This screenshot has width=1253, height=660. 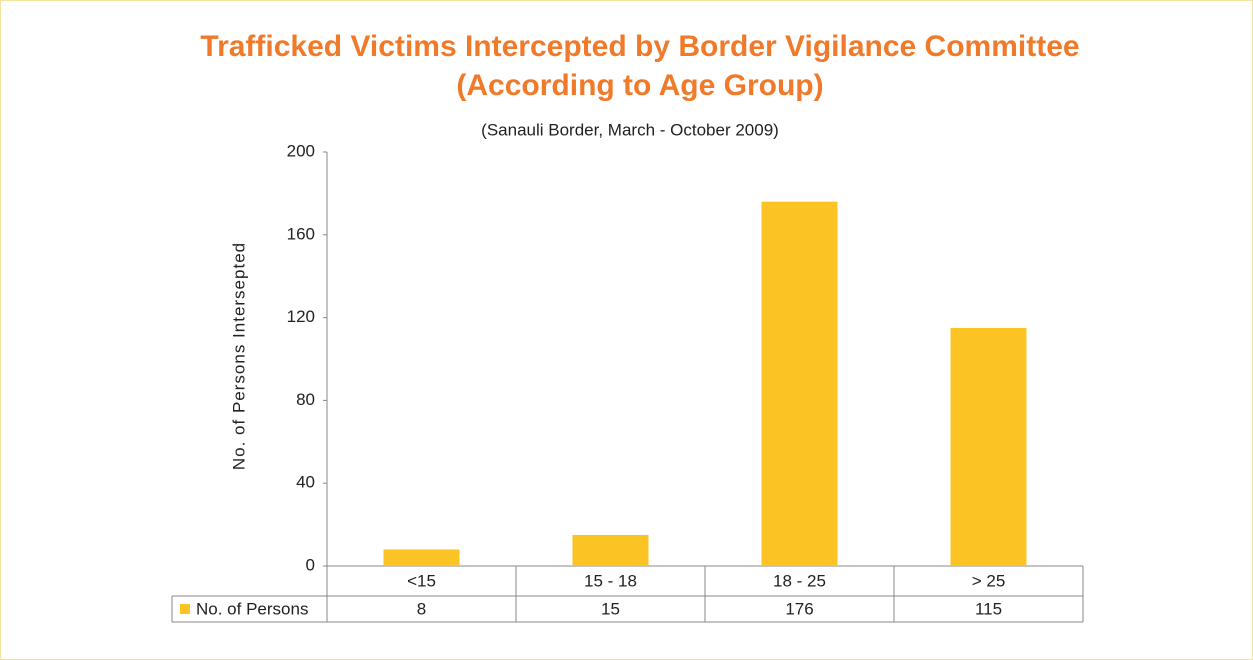 I want to click on y-tick-label: 160, so click(x=301, y=233).